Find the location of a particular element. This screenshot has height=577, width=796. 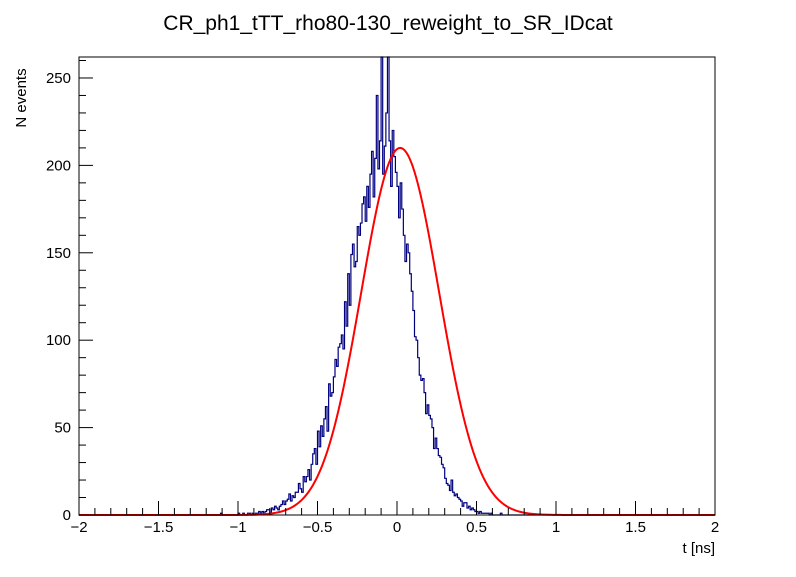

y-tick-label: 50 is located at coordinates (62, 428).